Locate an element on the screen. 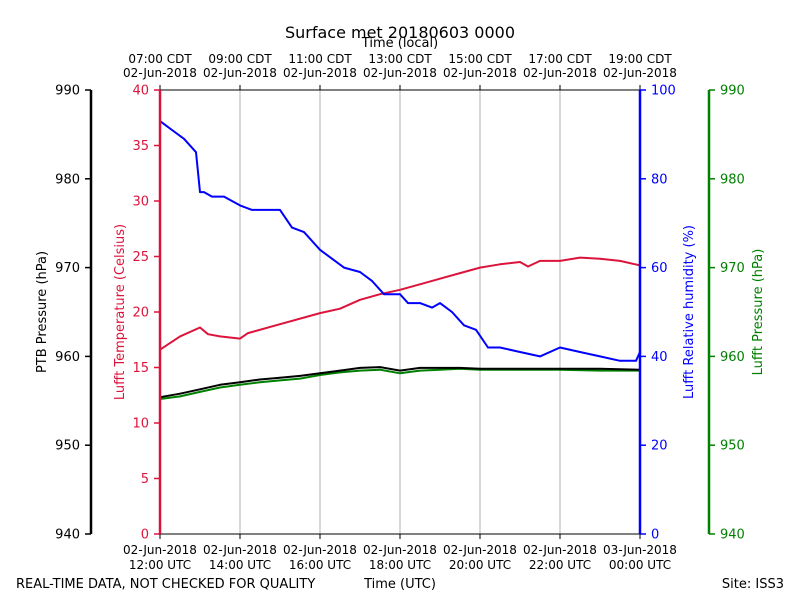 The image size is (800, 600). lufft-pressure-tick-label: 980 is located at coordinates (732, 179).